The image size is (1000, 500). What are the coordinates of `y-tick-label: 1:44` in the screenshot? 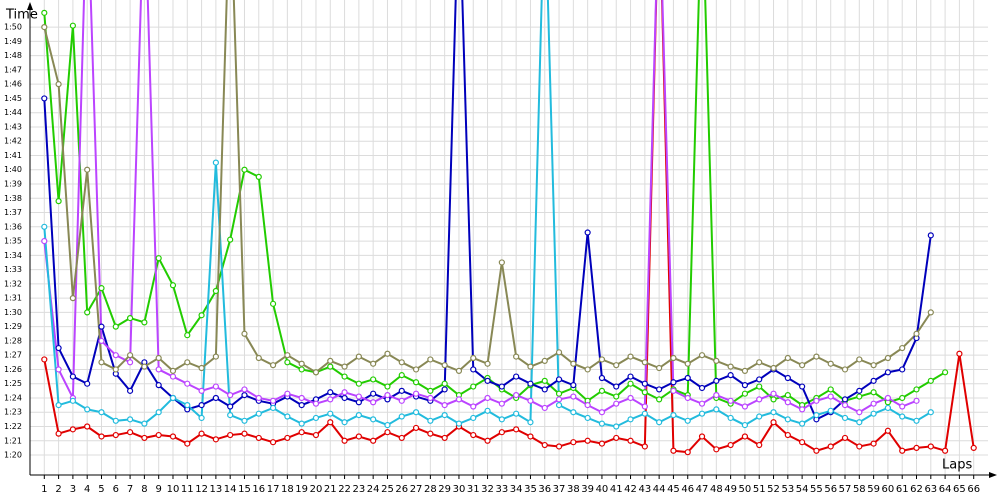 It's located at (13, 112).